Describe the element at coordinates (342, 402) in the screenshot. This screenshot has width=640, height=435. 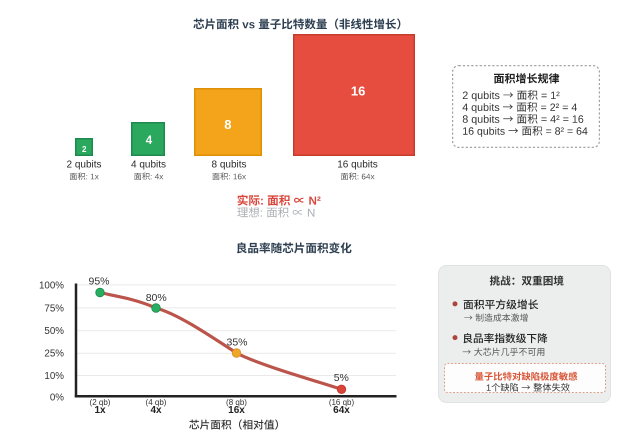
I see `svg-text: (16 qb)` at that location.